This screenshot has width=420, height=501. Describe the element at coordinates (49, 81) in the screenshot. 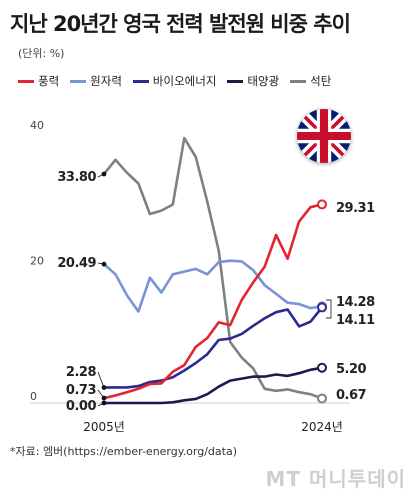

I see `legend-label-wind: 풍력` at that location.